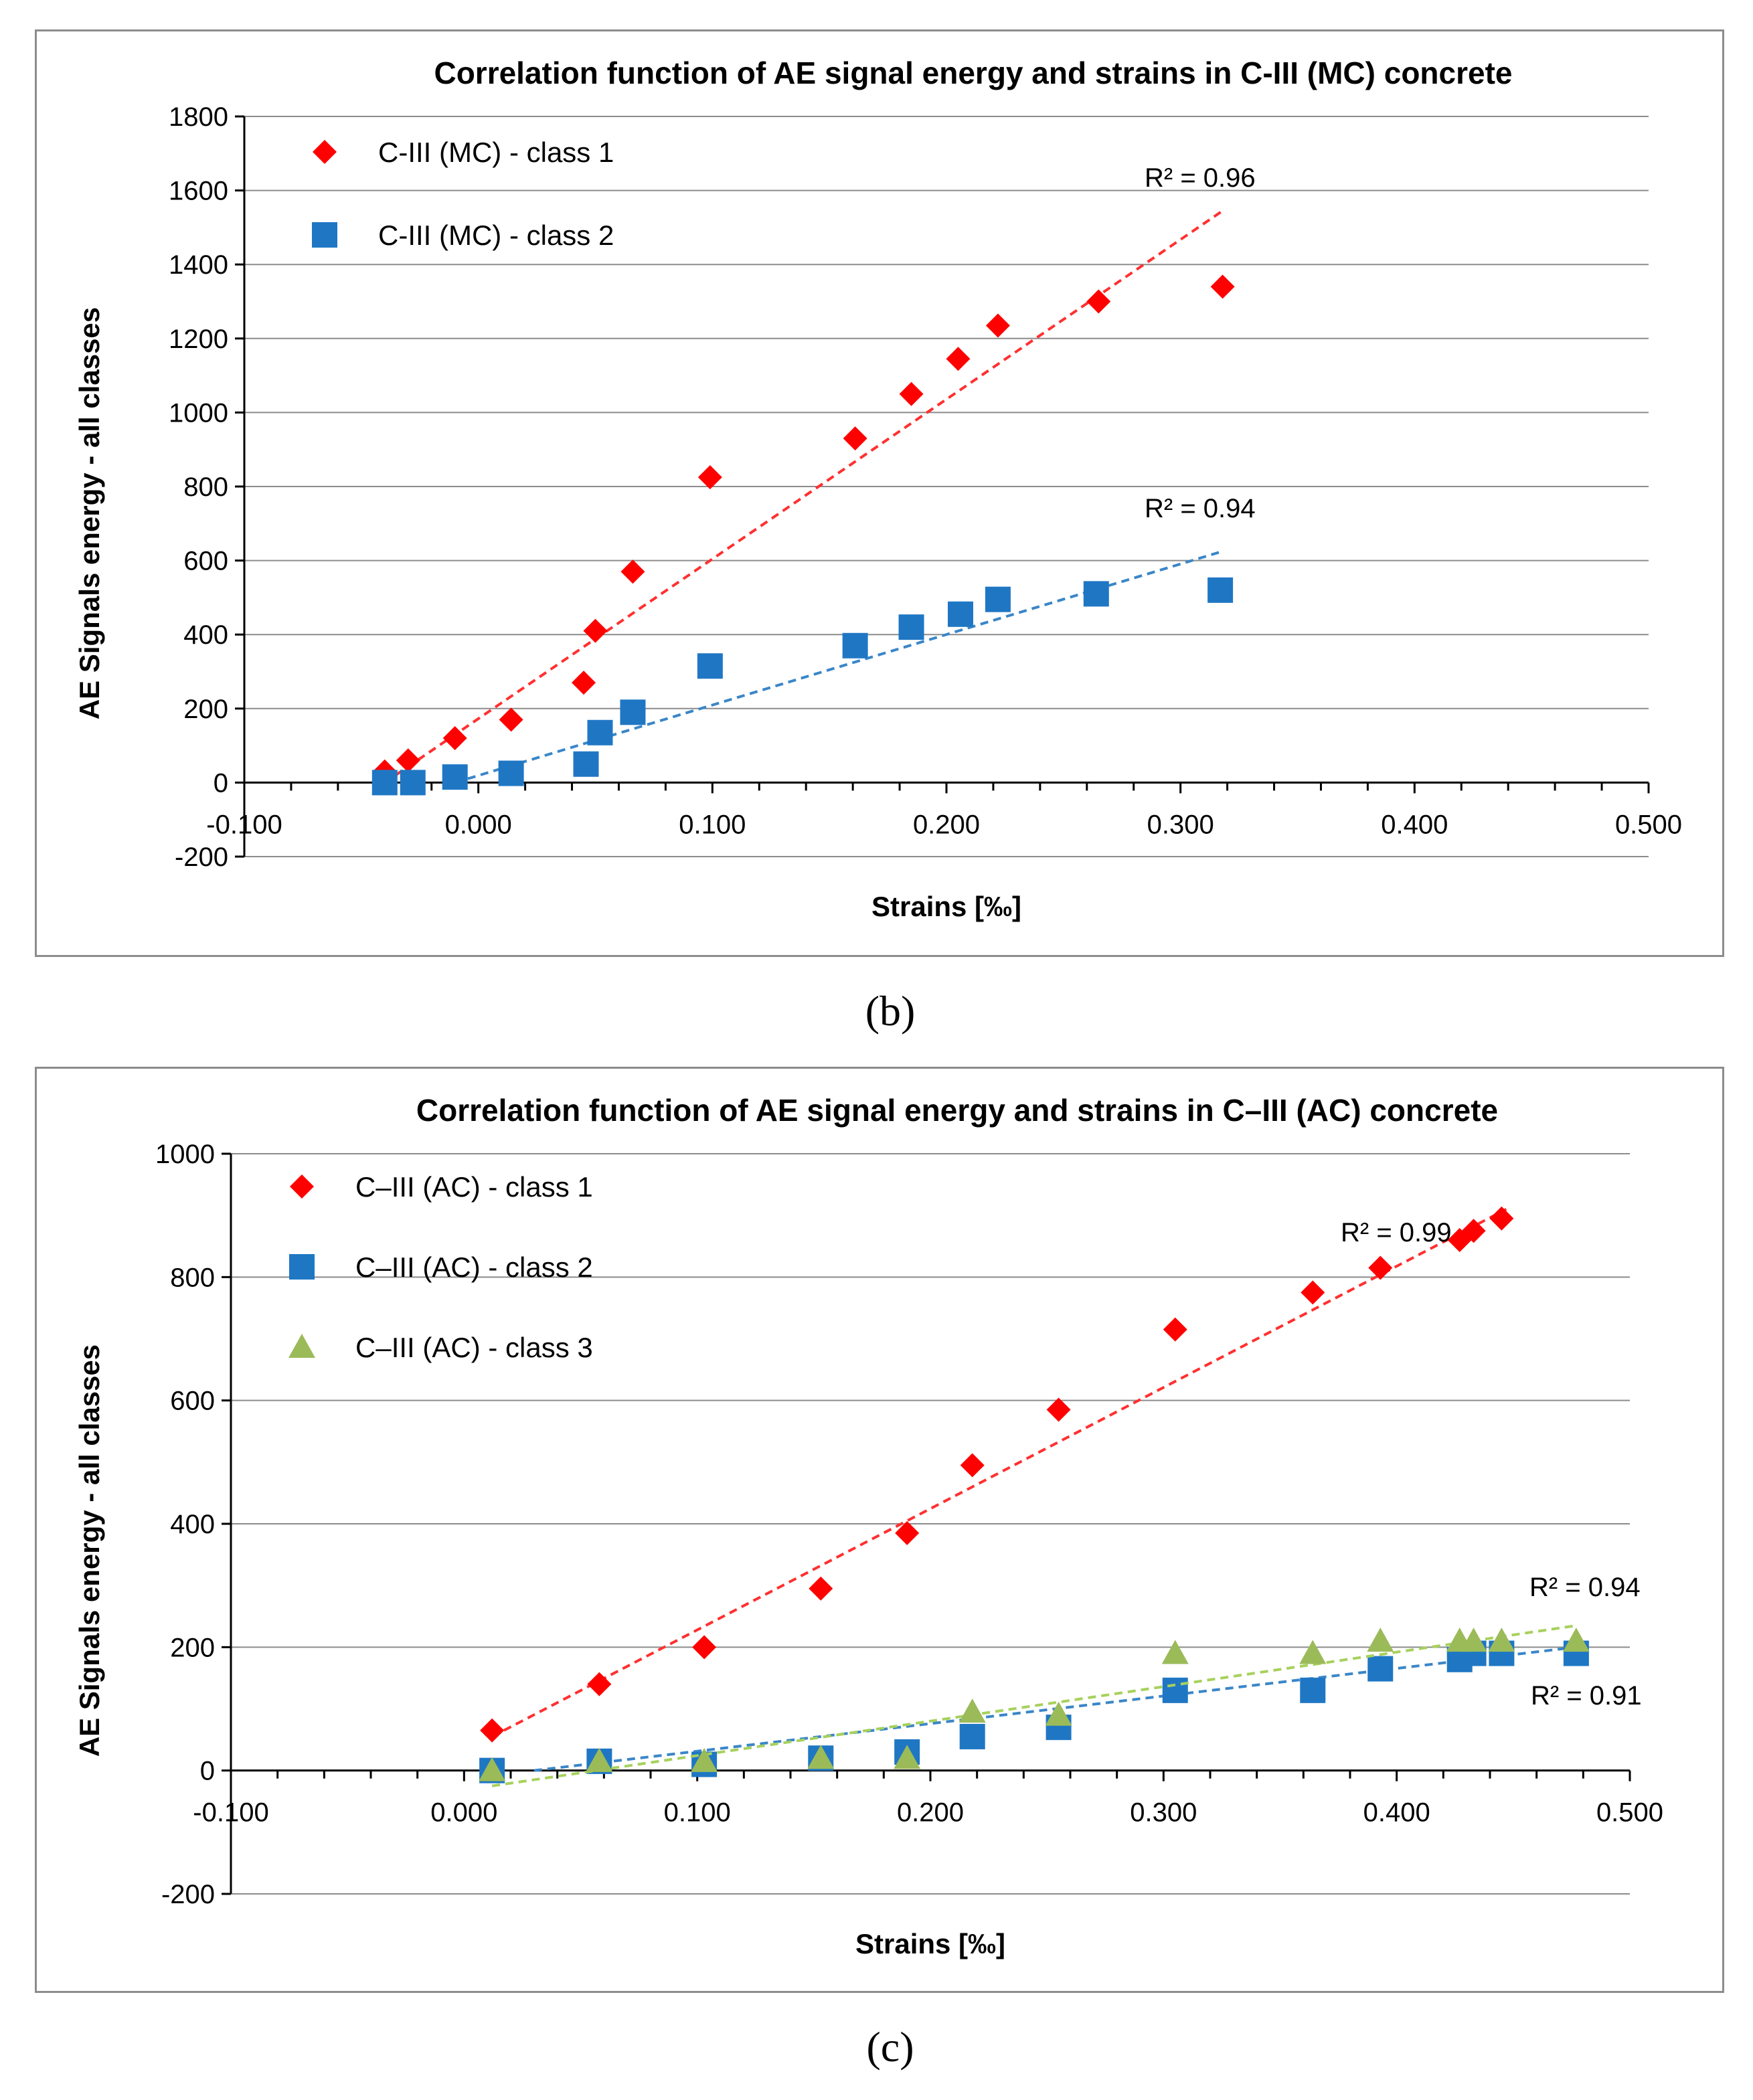 This screenshot has height=2100, width=1753. What do you see at coordinates (198, 339) in the screenshot?
I see `y-tick-label: 1200` at bounding box center [198, 339].